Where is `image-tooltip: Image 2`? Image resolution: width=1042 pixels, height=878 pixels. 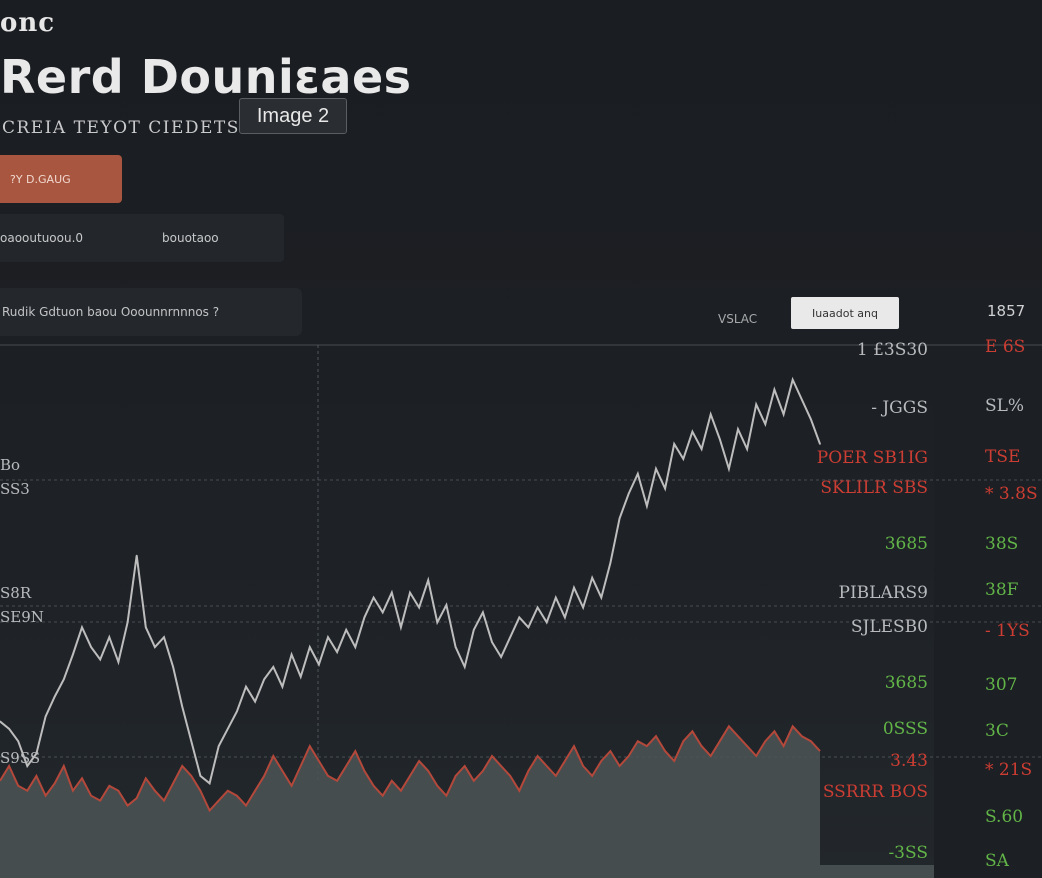
image-tooltip: Image 2 is located at coordinates (293, 116).